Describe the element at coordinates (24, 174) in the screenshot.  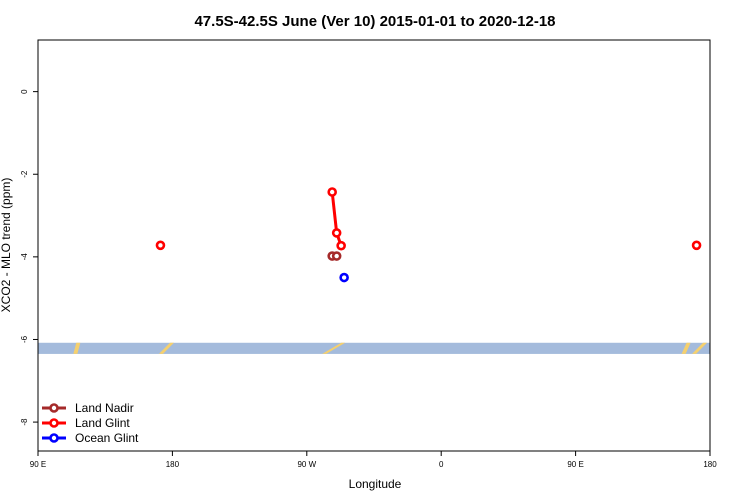
I see `y-tick-label: -2` at that location.